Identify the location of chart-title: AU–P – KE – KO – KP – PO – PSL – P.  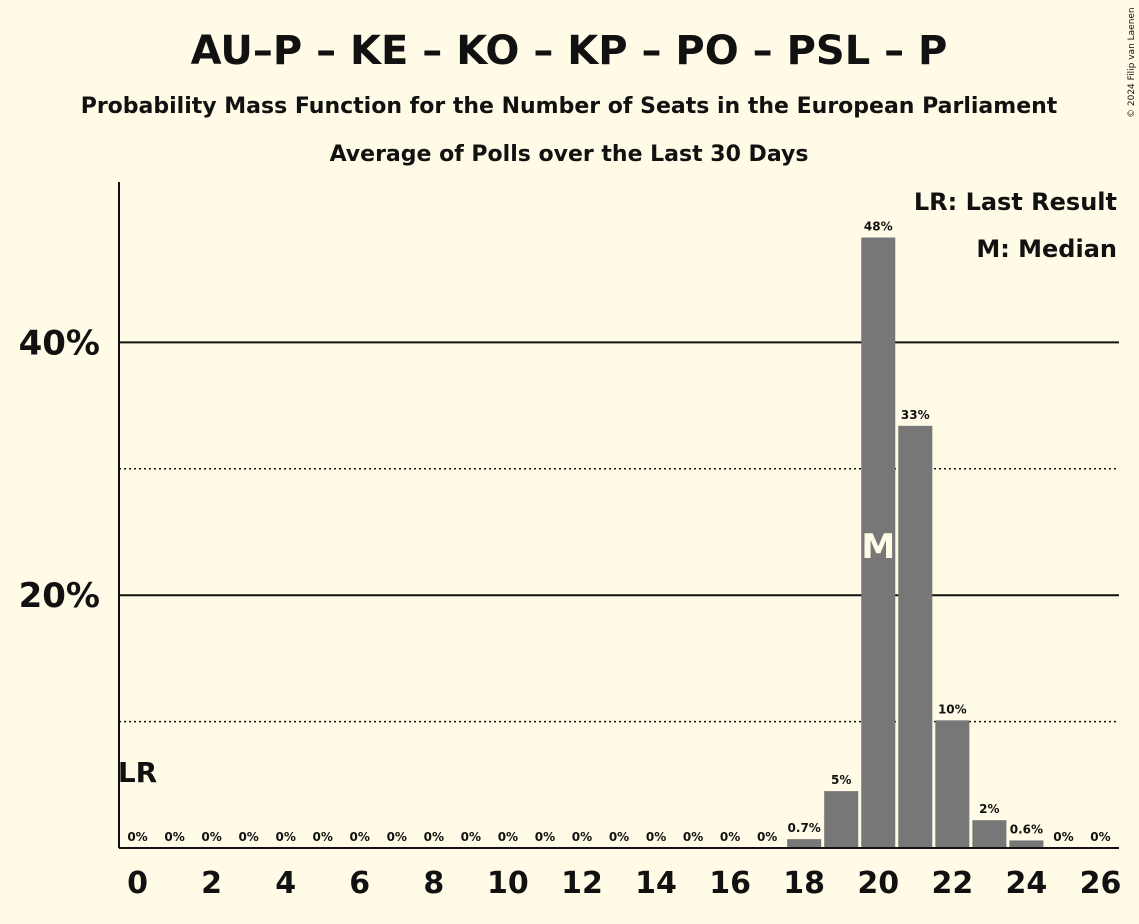
(569, 51).